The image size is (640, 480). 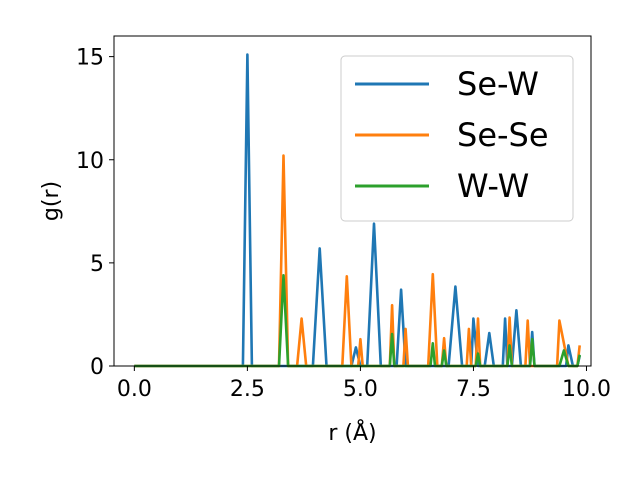 What do you see at coordinates (503, 135) in the screenshot?
I see `legend-label: Se-Se` at bounding box center [503, 135].